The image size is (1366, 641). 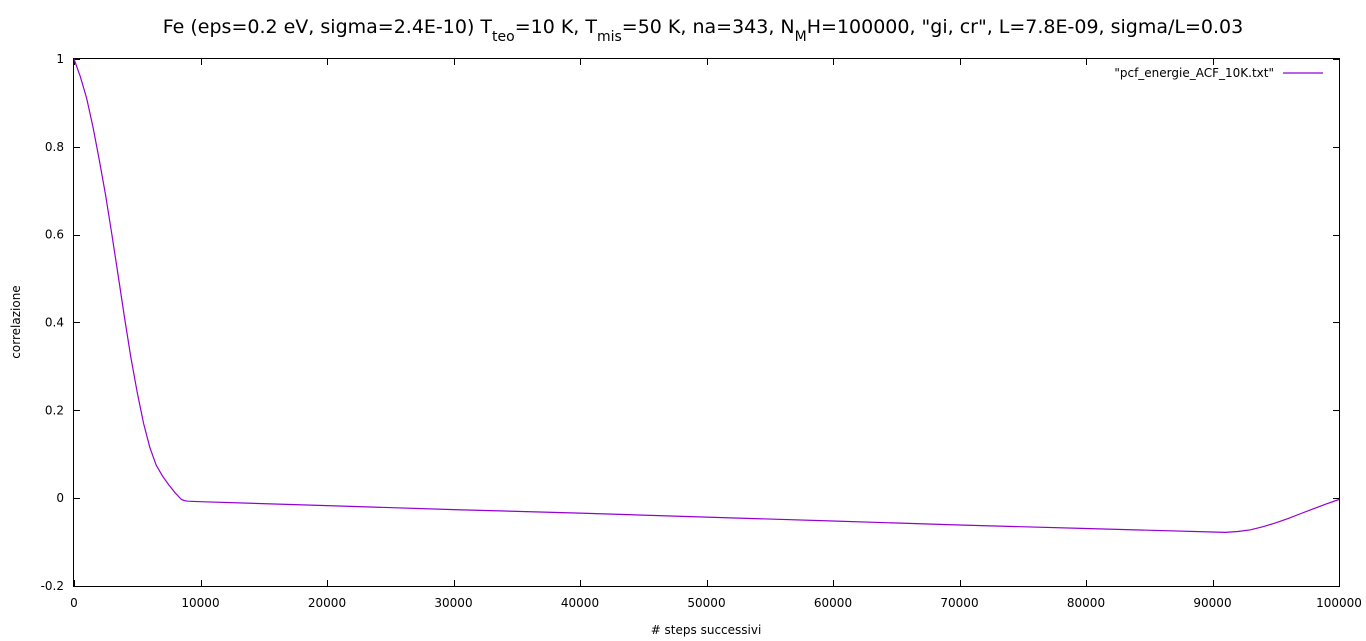 What do you see at coordinates (60, 498) in the screenshot?
I see `y-tick-label: 0` at bounding box center [60, 498].